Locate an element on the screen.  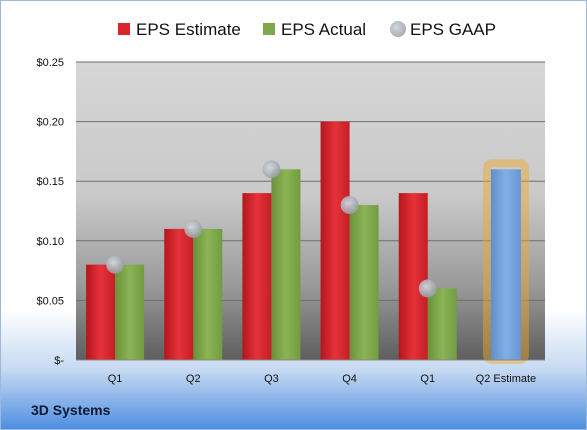
x-axis-ticks: Q1 Q2 Q3 Q4 Q1 Q2 Estimate is located at coordinates (322, 379).